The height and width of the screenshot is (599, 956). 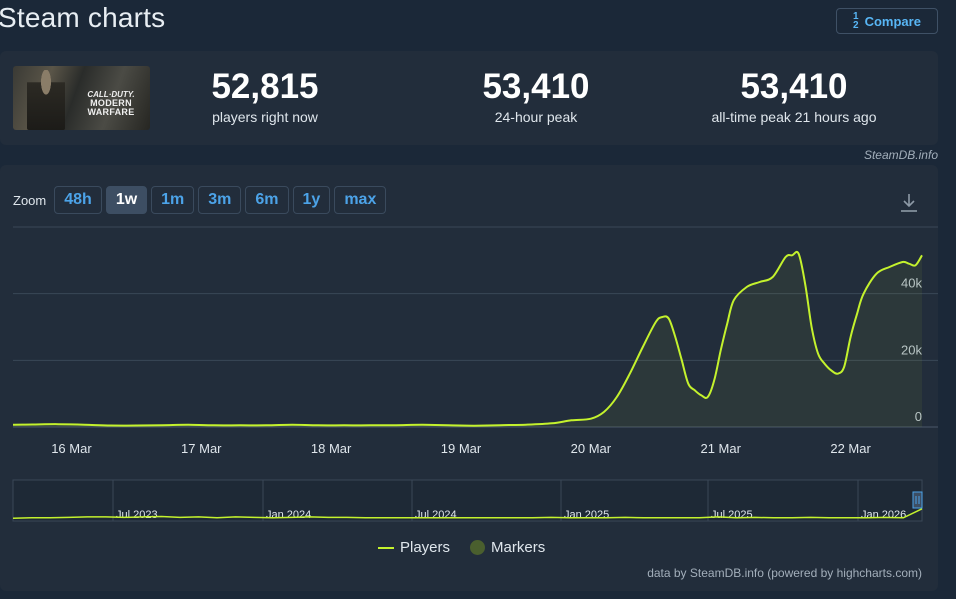 I want to click on zoom-6m-button: 6m, so click(x=267, y=200).